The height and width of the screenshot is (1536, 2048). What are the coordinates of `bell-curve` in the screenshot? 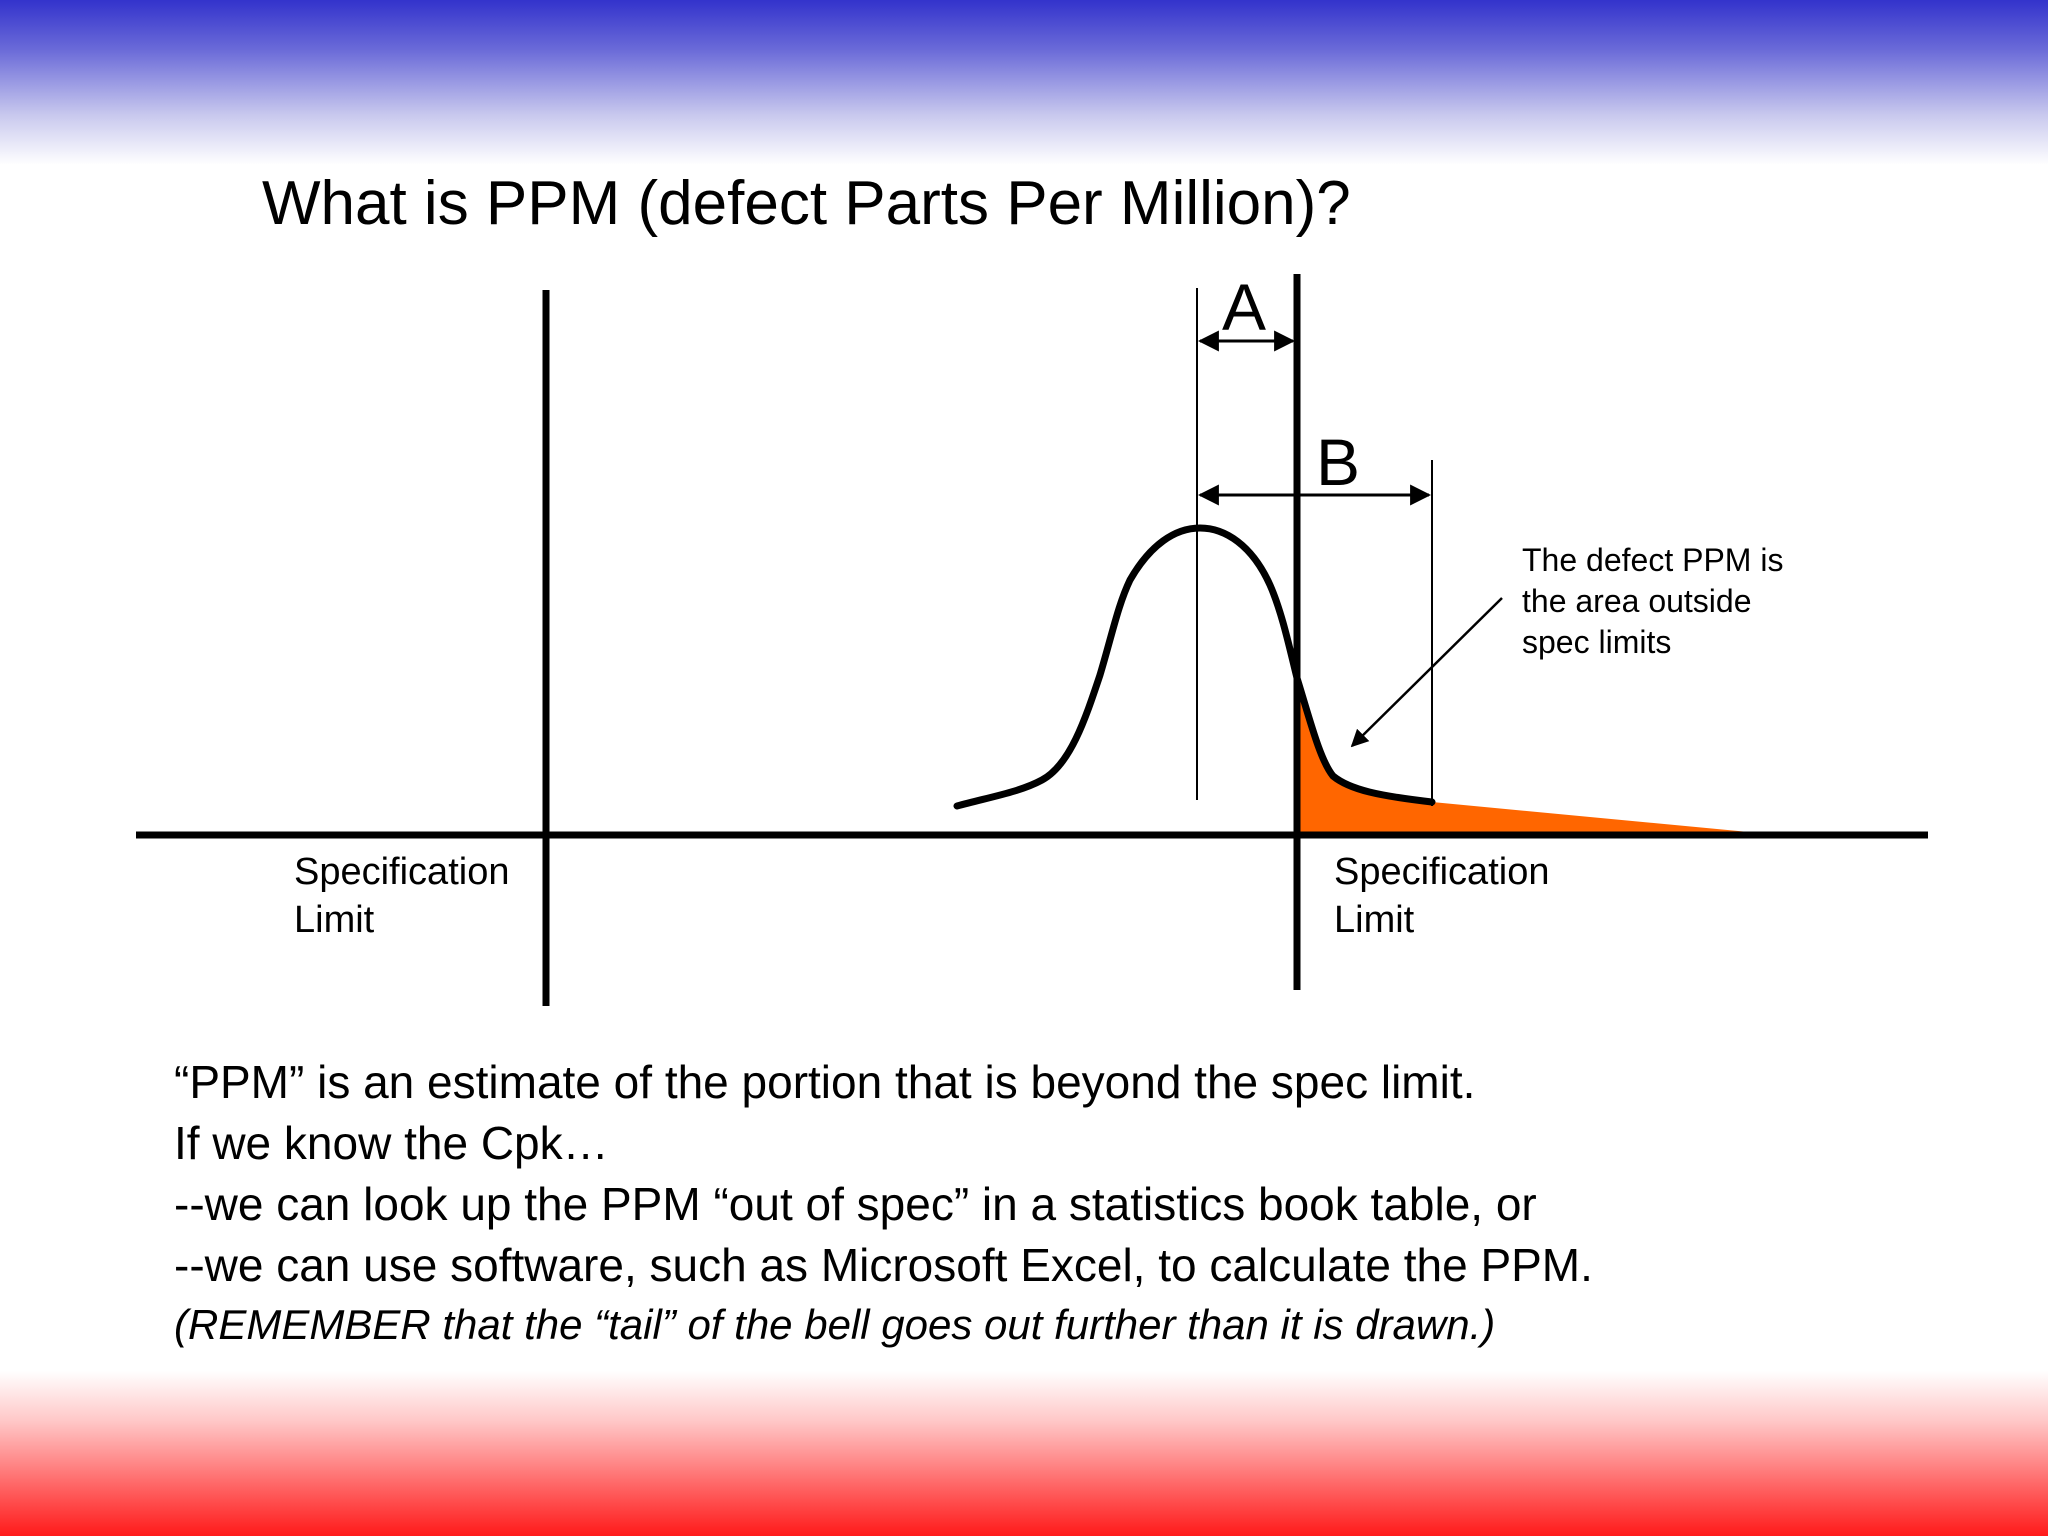 It's located at (1194, 667).